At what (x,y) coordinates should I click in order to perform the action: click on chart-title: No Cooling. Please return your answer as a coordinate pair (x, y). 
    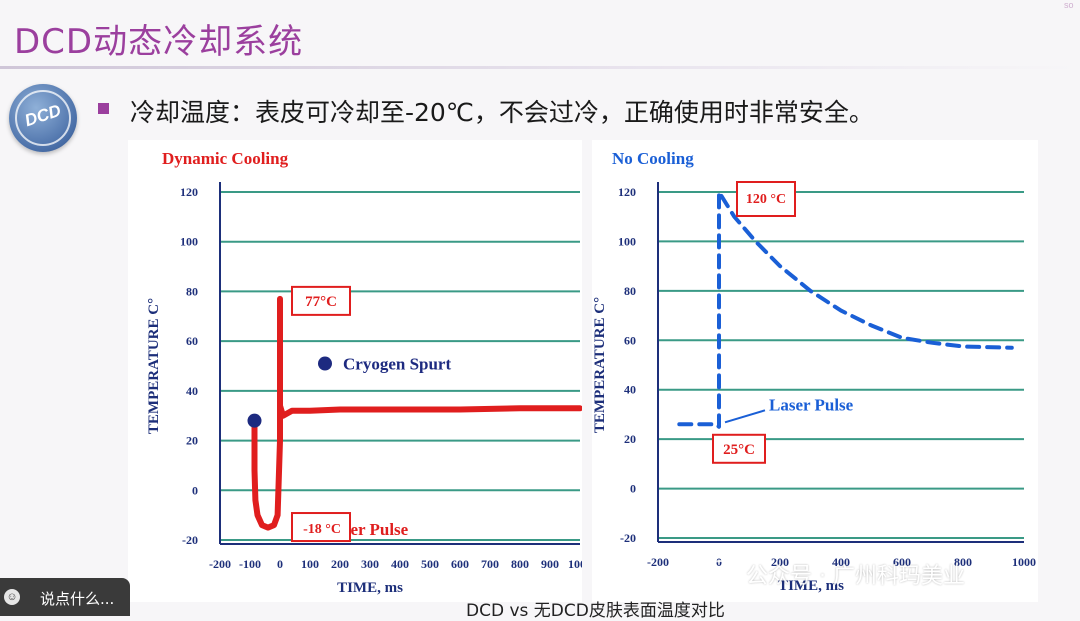
    Looking at the image, I should click on (653, 158).